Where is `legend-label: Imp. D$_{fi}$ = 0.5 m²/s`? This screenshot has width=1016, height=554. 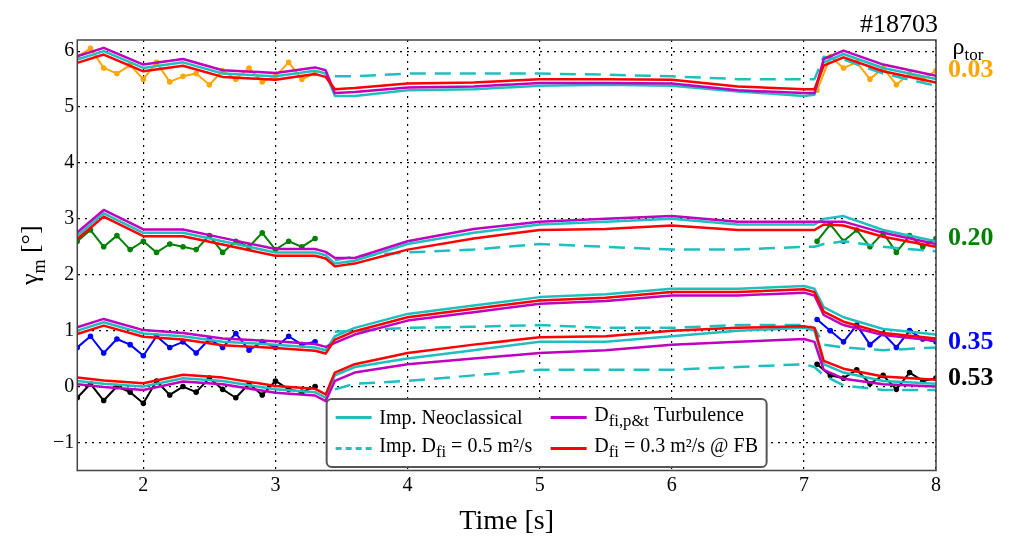 legend-label: Imp. D$_{fi}$ = 0.5 m²/s is located at coordinates (456, 448).